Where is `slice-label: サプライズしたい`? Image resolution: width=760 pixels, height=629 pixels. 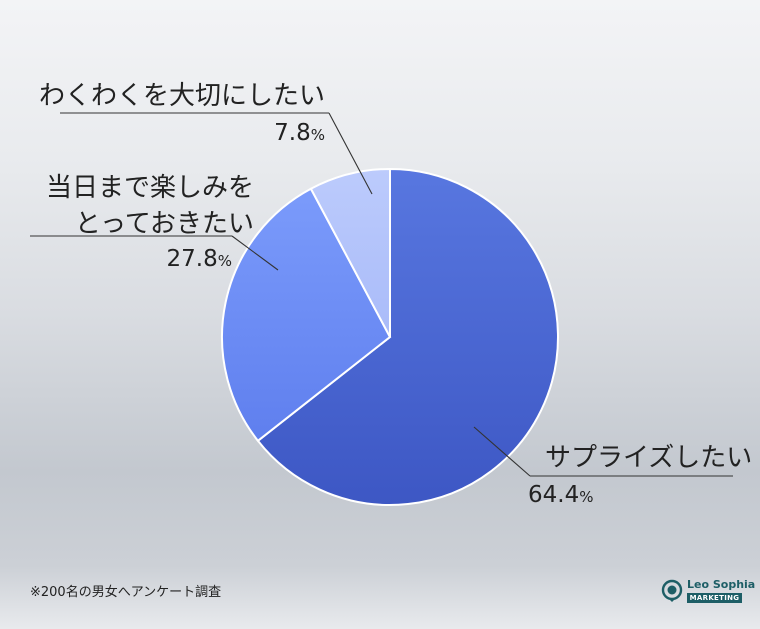
slice-label: サプライズしたい is located at coordinates (648, 458).